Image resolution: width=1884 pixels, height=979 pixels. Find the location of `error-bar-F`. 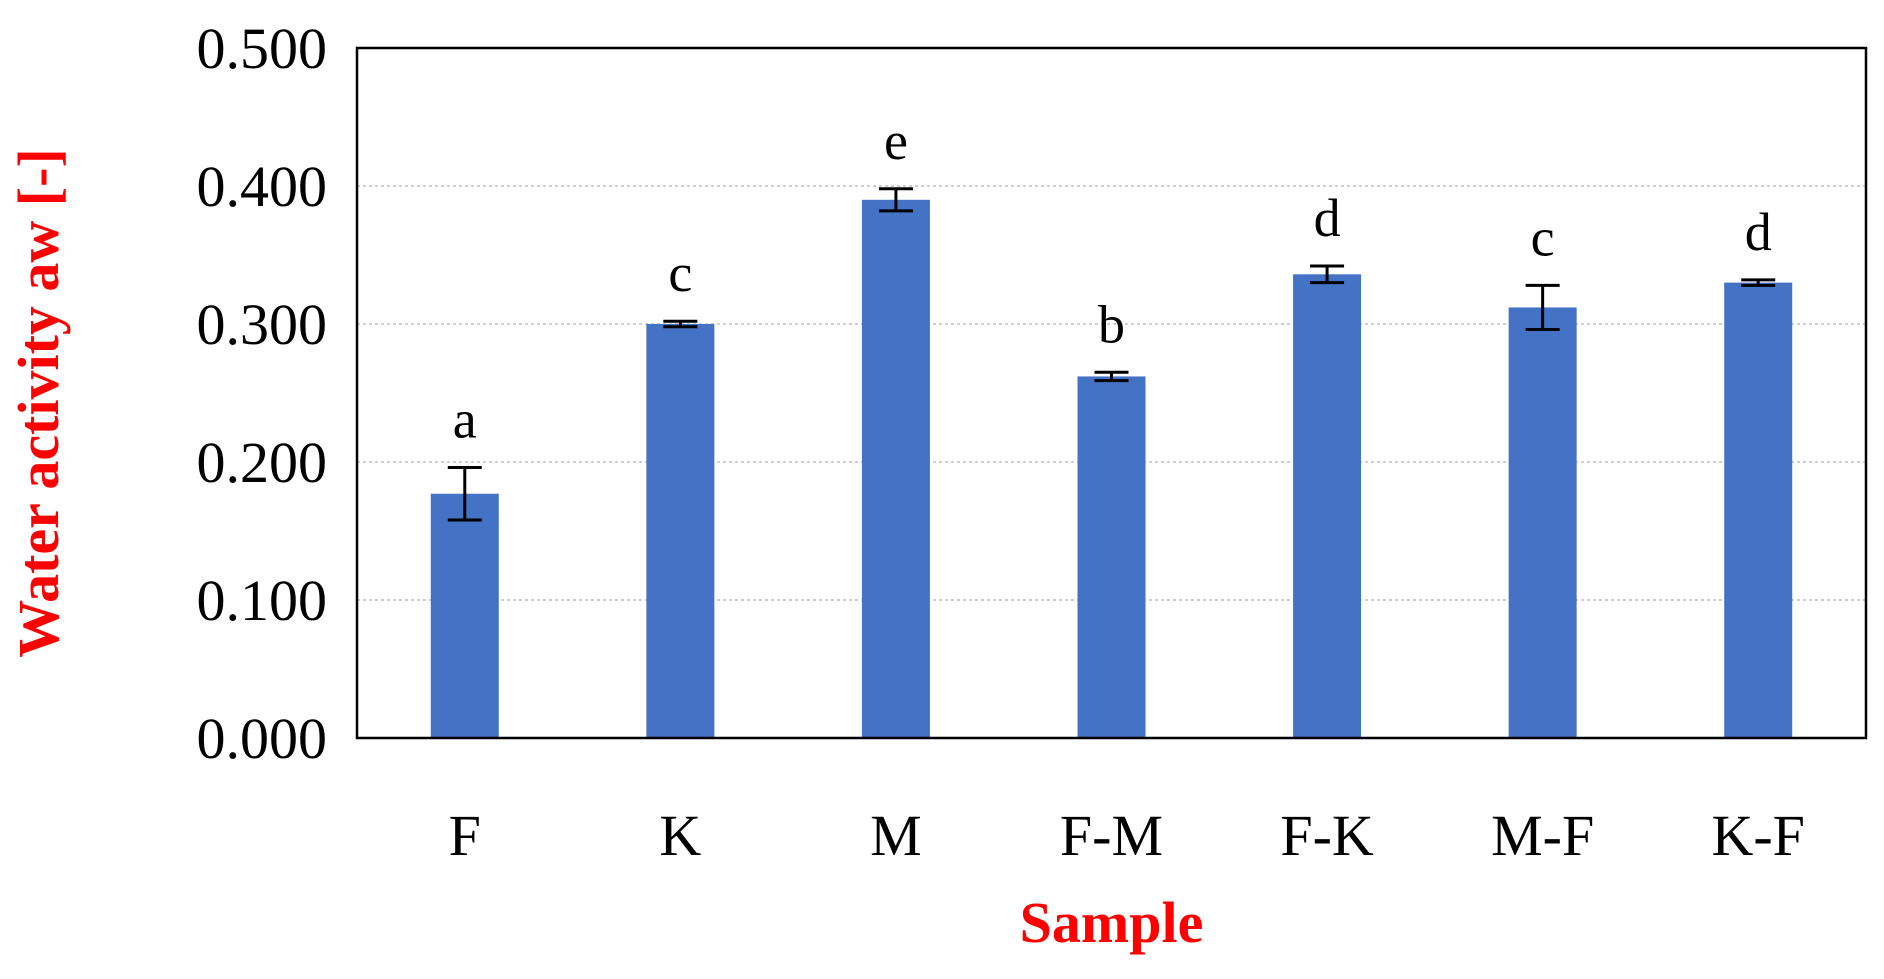

error-bar-F is located at coordinates (464, 494).